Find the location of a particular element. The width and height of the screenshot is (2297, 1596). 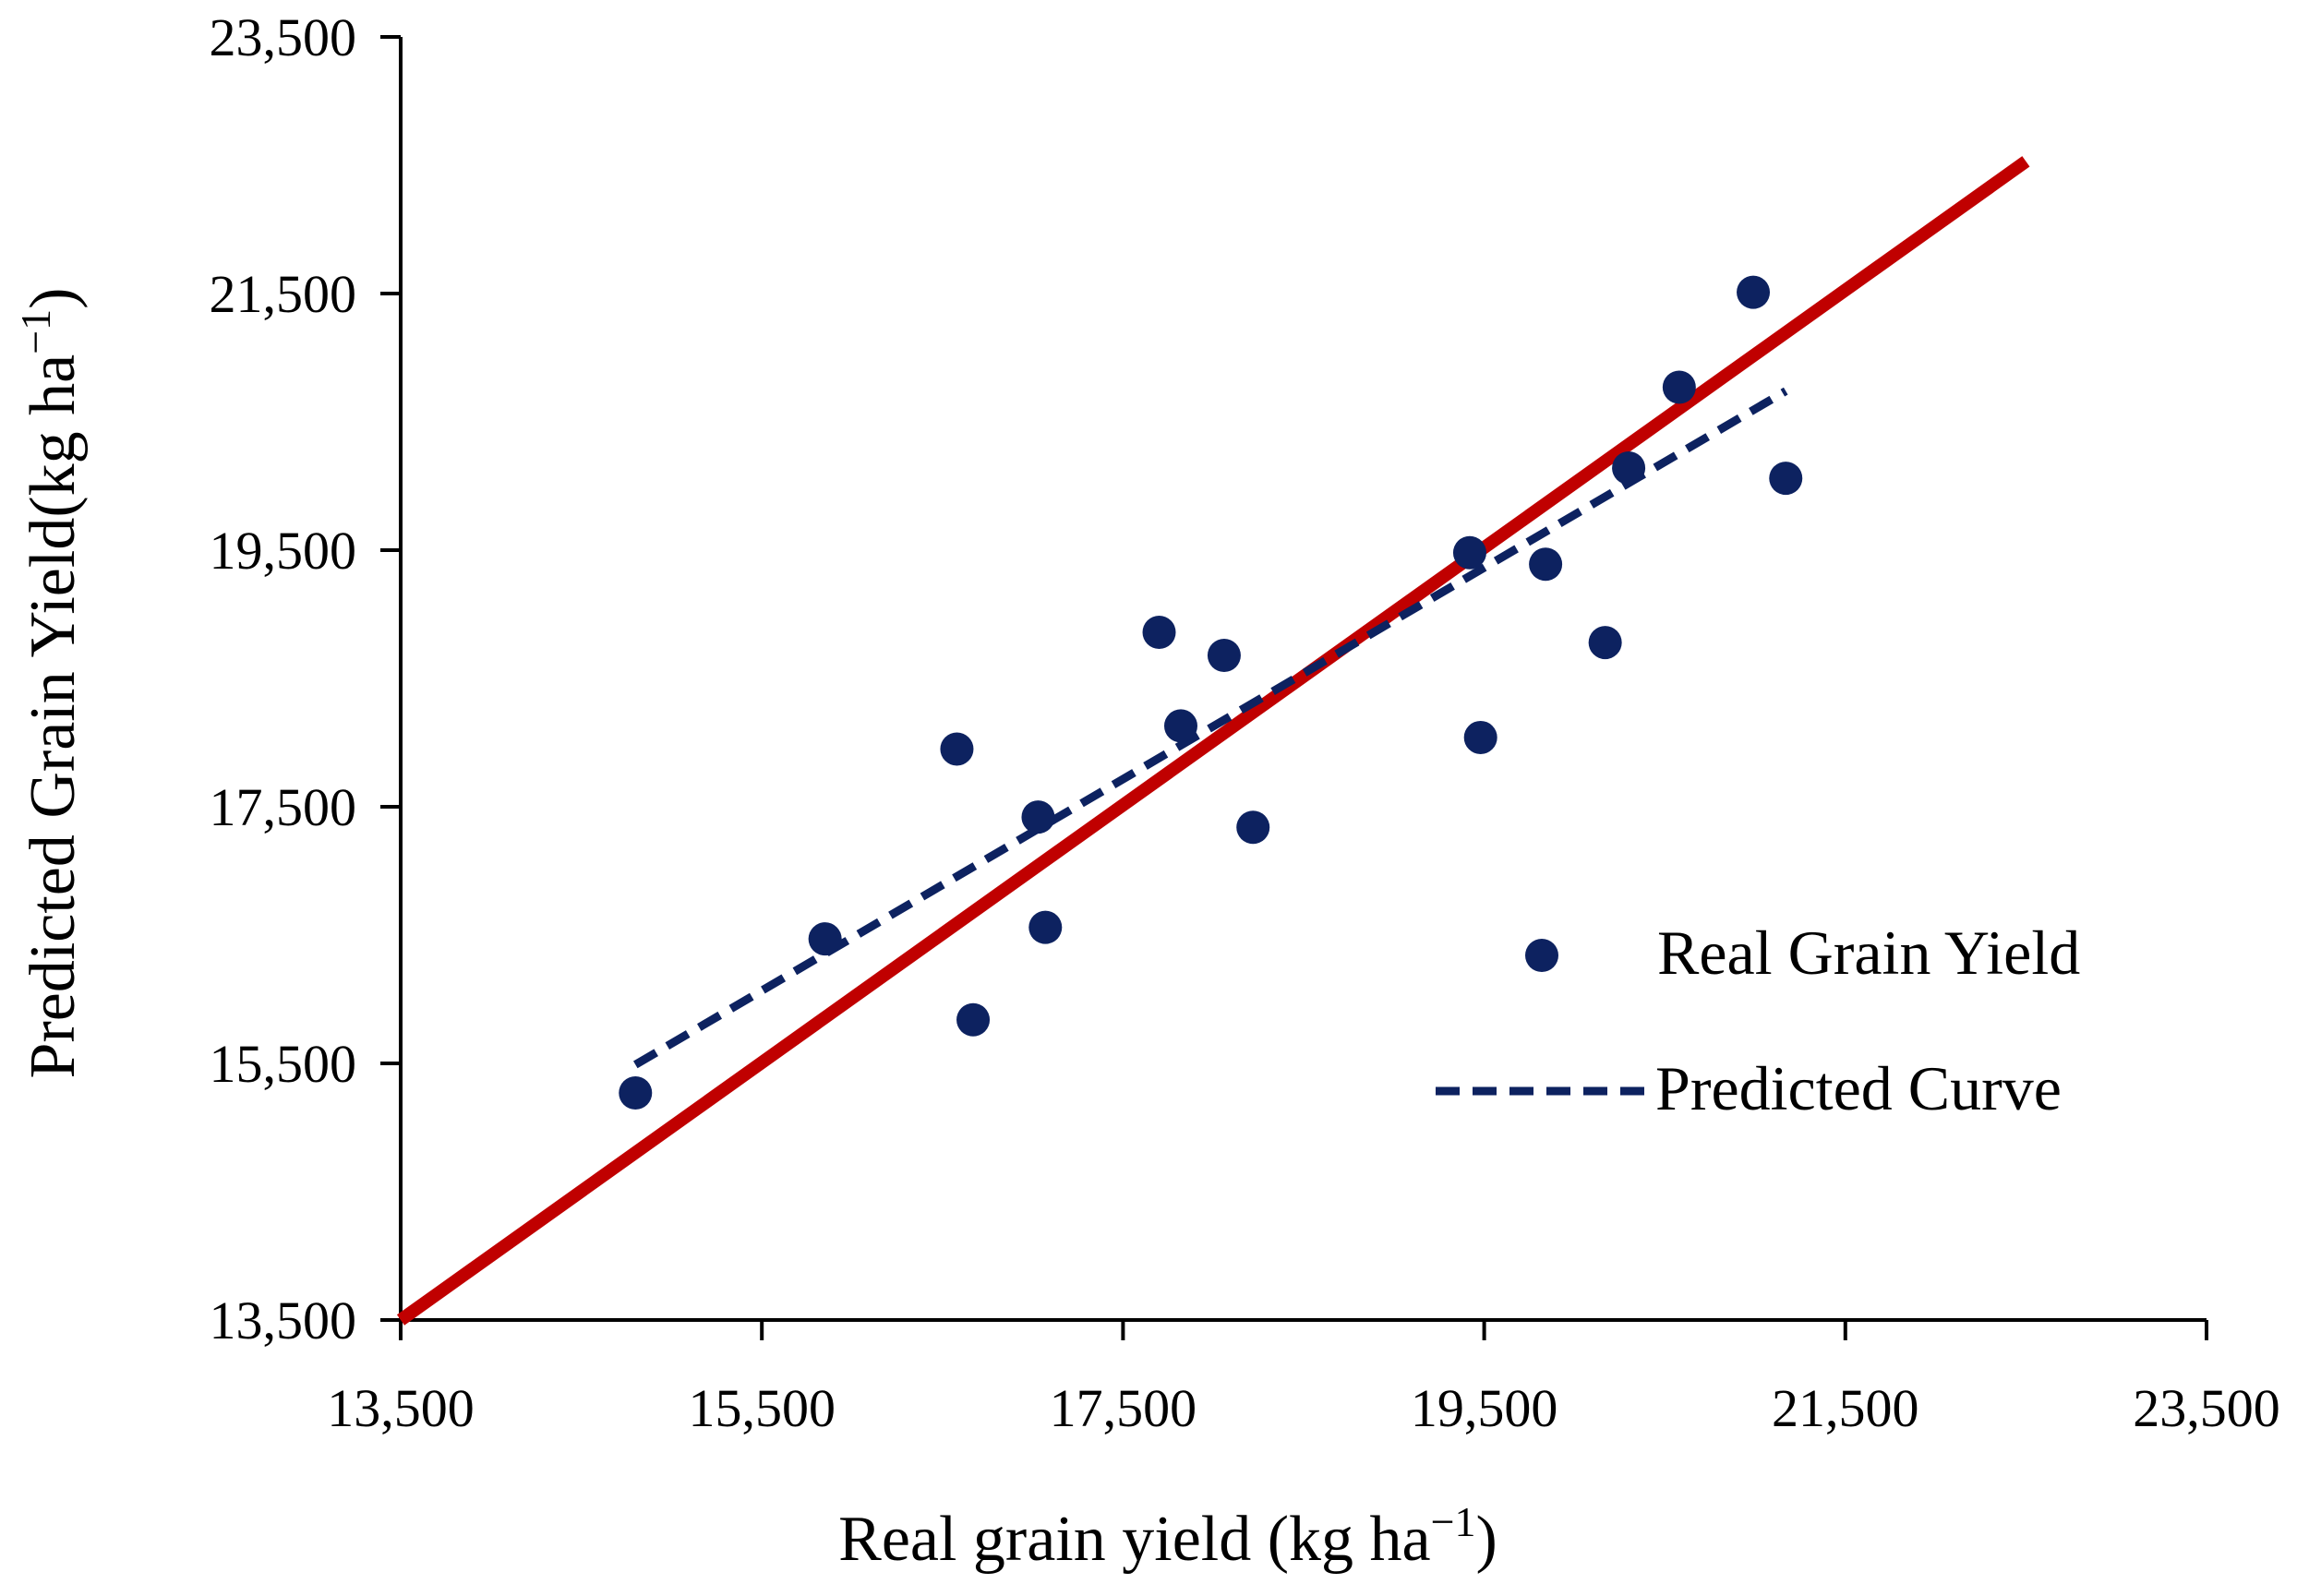

x-tick-label: 19,500 is located at coordinates (1484, 1408).